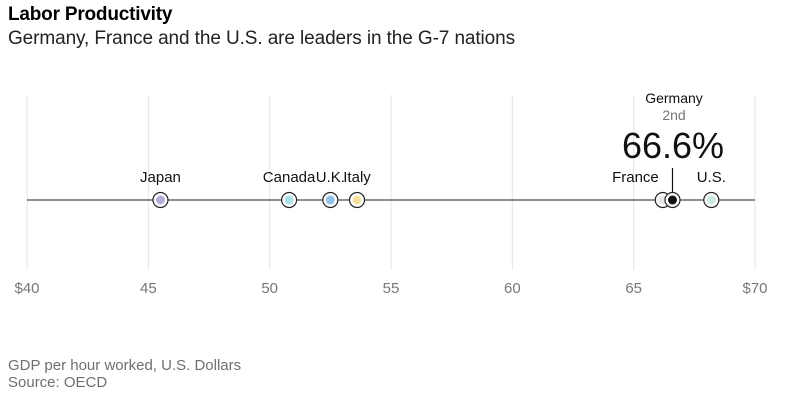 Image resolution: width=800 pixels, height=400 pixels. I want to click on data-point-japan, so click(160, 200).